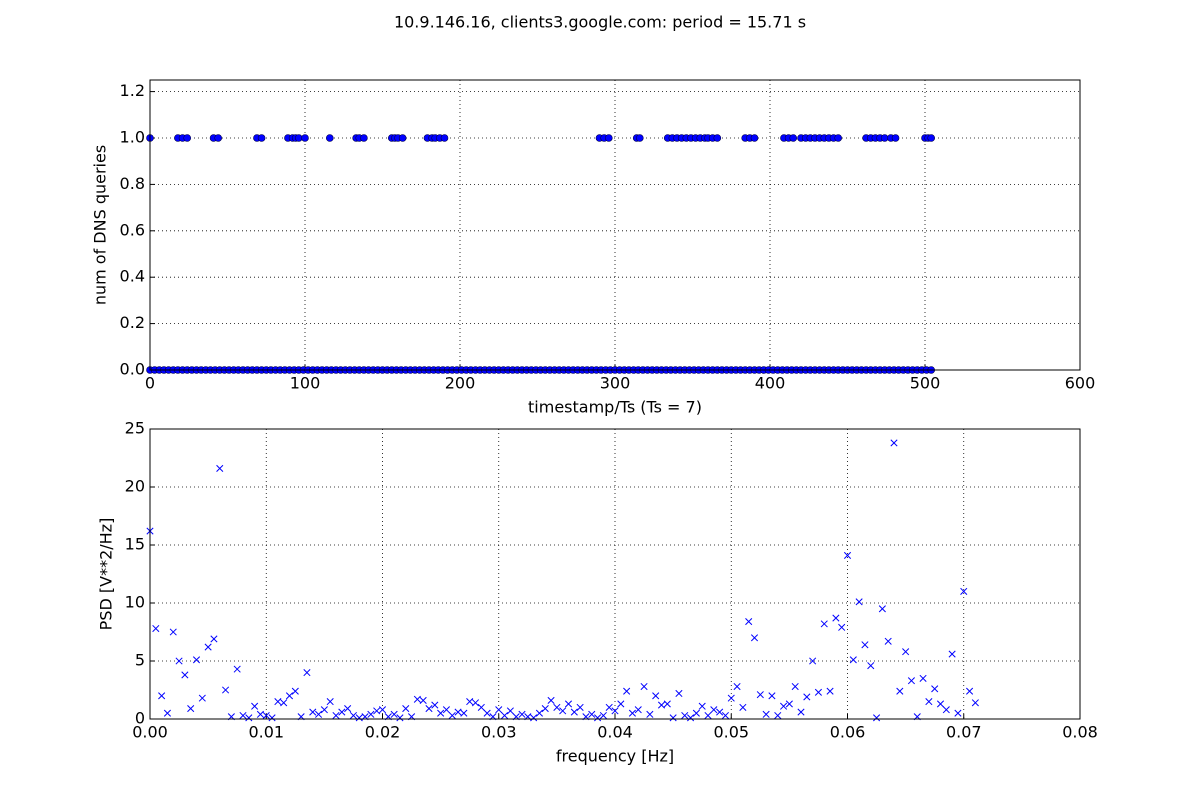 The height and width of the screenshot is (800, 1200). What do you see at coordinates (383, 732) in the screenshot?
I see `x-tick-label: 0.02` at bounding box center [383, 732].